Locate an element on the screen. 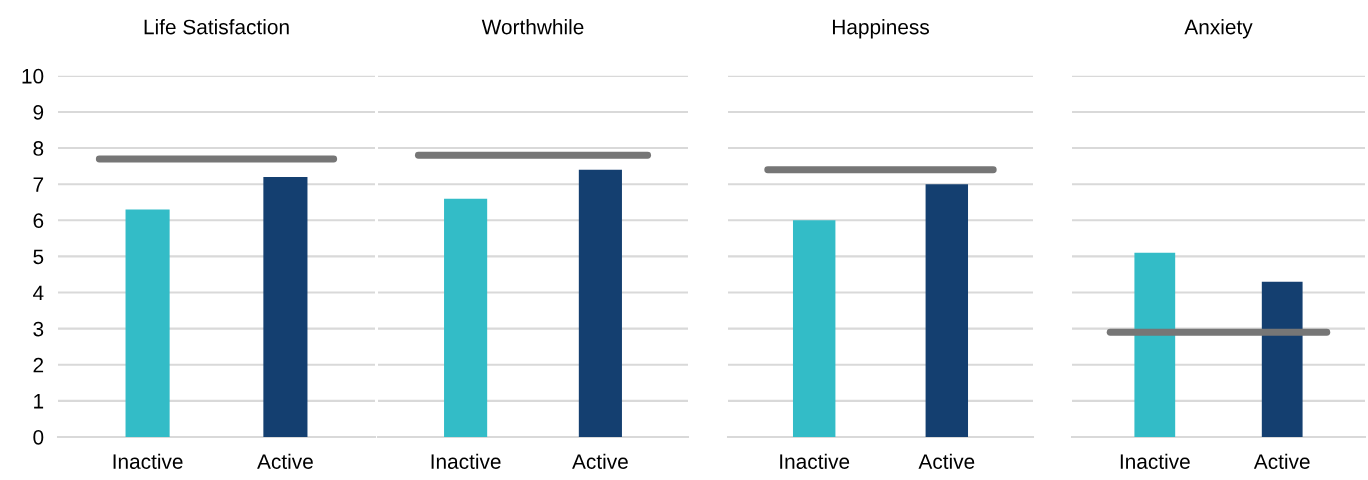 The width and height of the screenshot is (1368, 480). y-tick-label: 6 is located at coordinates (38, 221).